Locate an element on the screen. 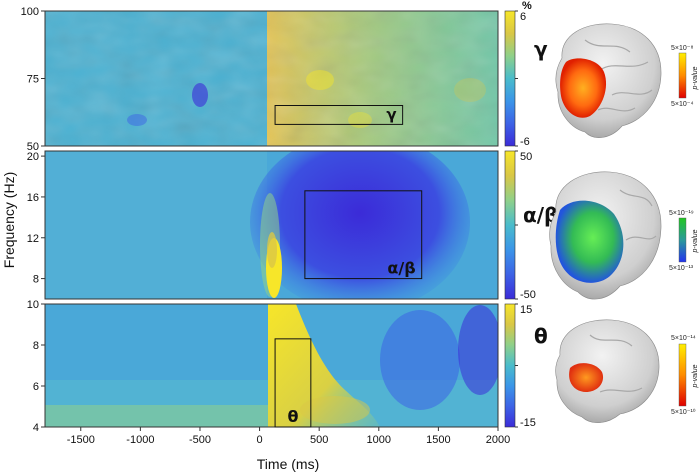 Image resolution: width=700 pixels, height=475 pixels. band-label-gamma: γ is located at coordinates (541, 49).